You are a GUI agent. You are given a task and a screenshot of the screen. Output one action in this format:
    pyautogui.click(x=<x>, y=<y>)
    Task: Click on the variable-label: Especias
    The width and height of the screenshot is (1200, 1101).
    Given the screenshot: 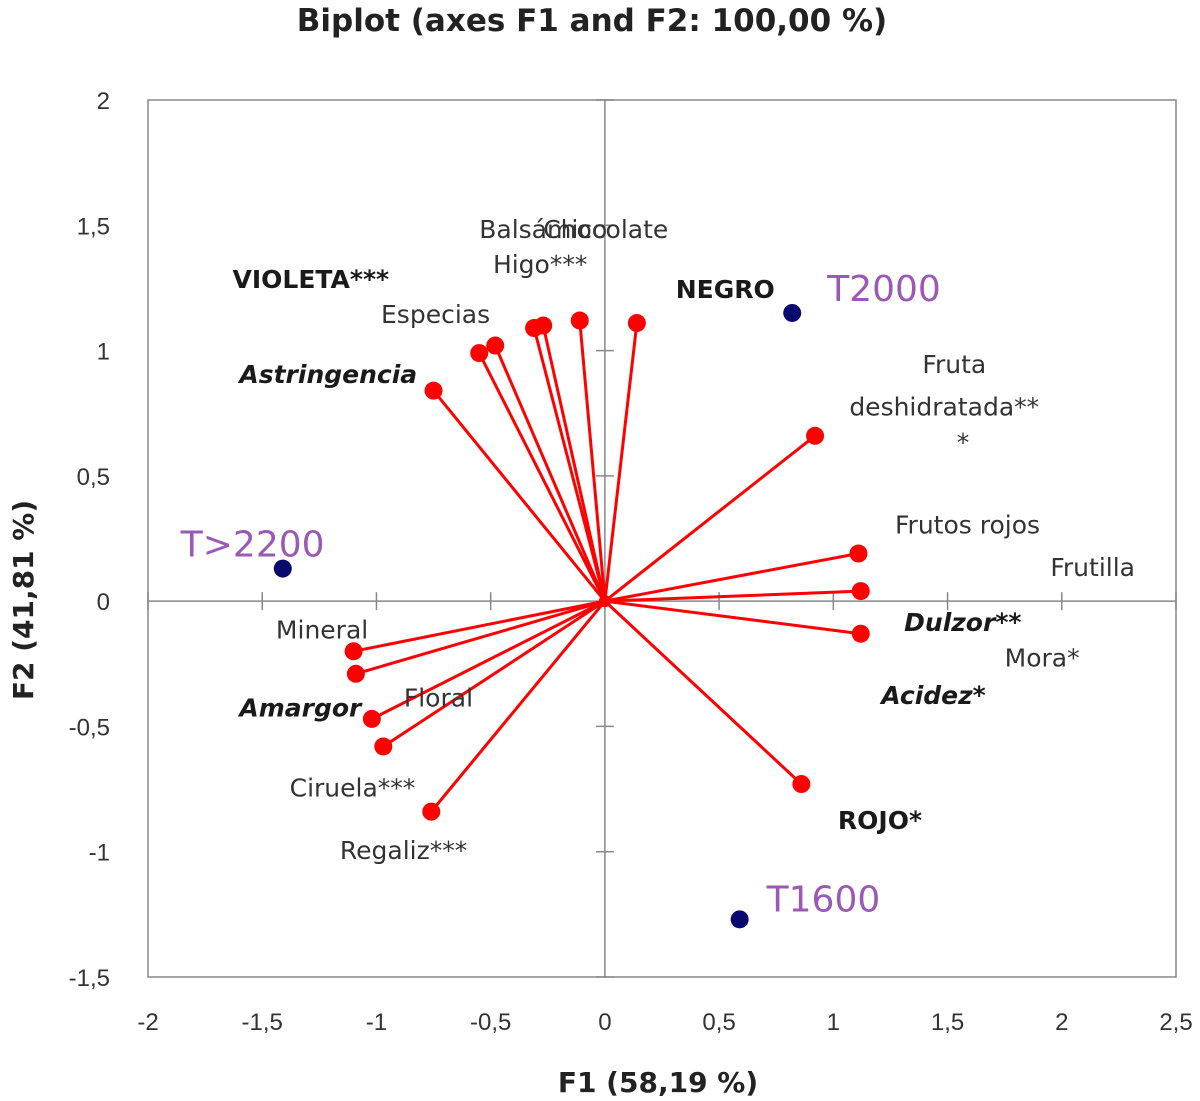 What is the action you would take?
    pyautogui.click(x=435, y=314)
    